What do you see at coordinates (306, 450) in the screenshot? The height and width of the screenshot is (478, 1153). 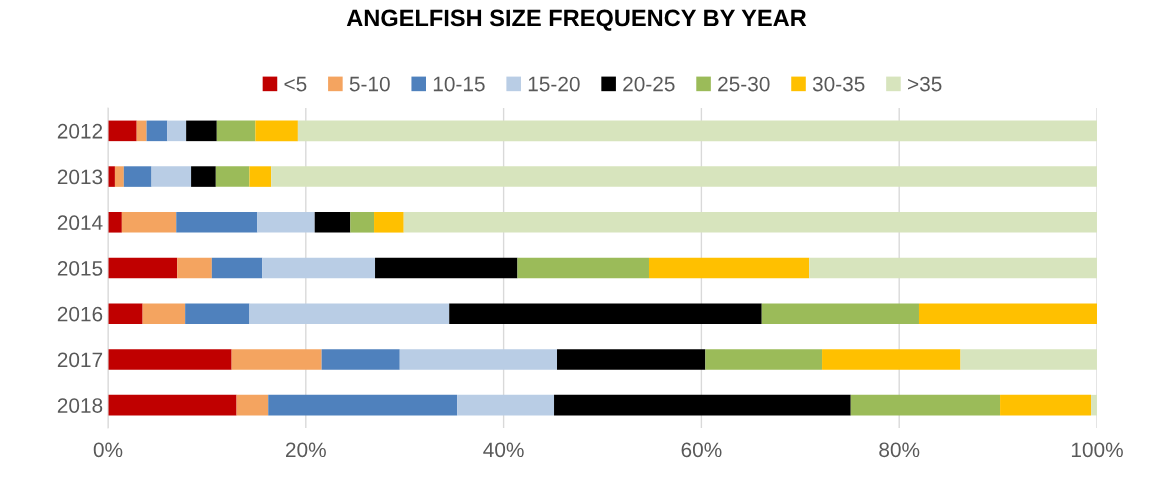 I see `x-tick-label: 20%` at bounding box center [306, 450].